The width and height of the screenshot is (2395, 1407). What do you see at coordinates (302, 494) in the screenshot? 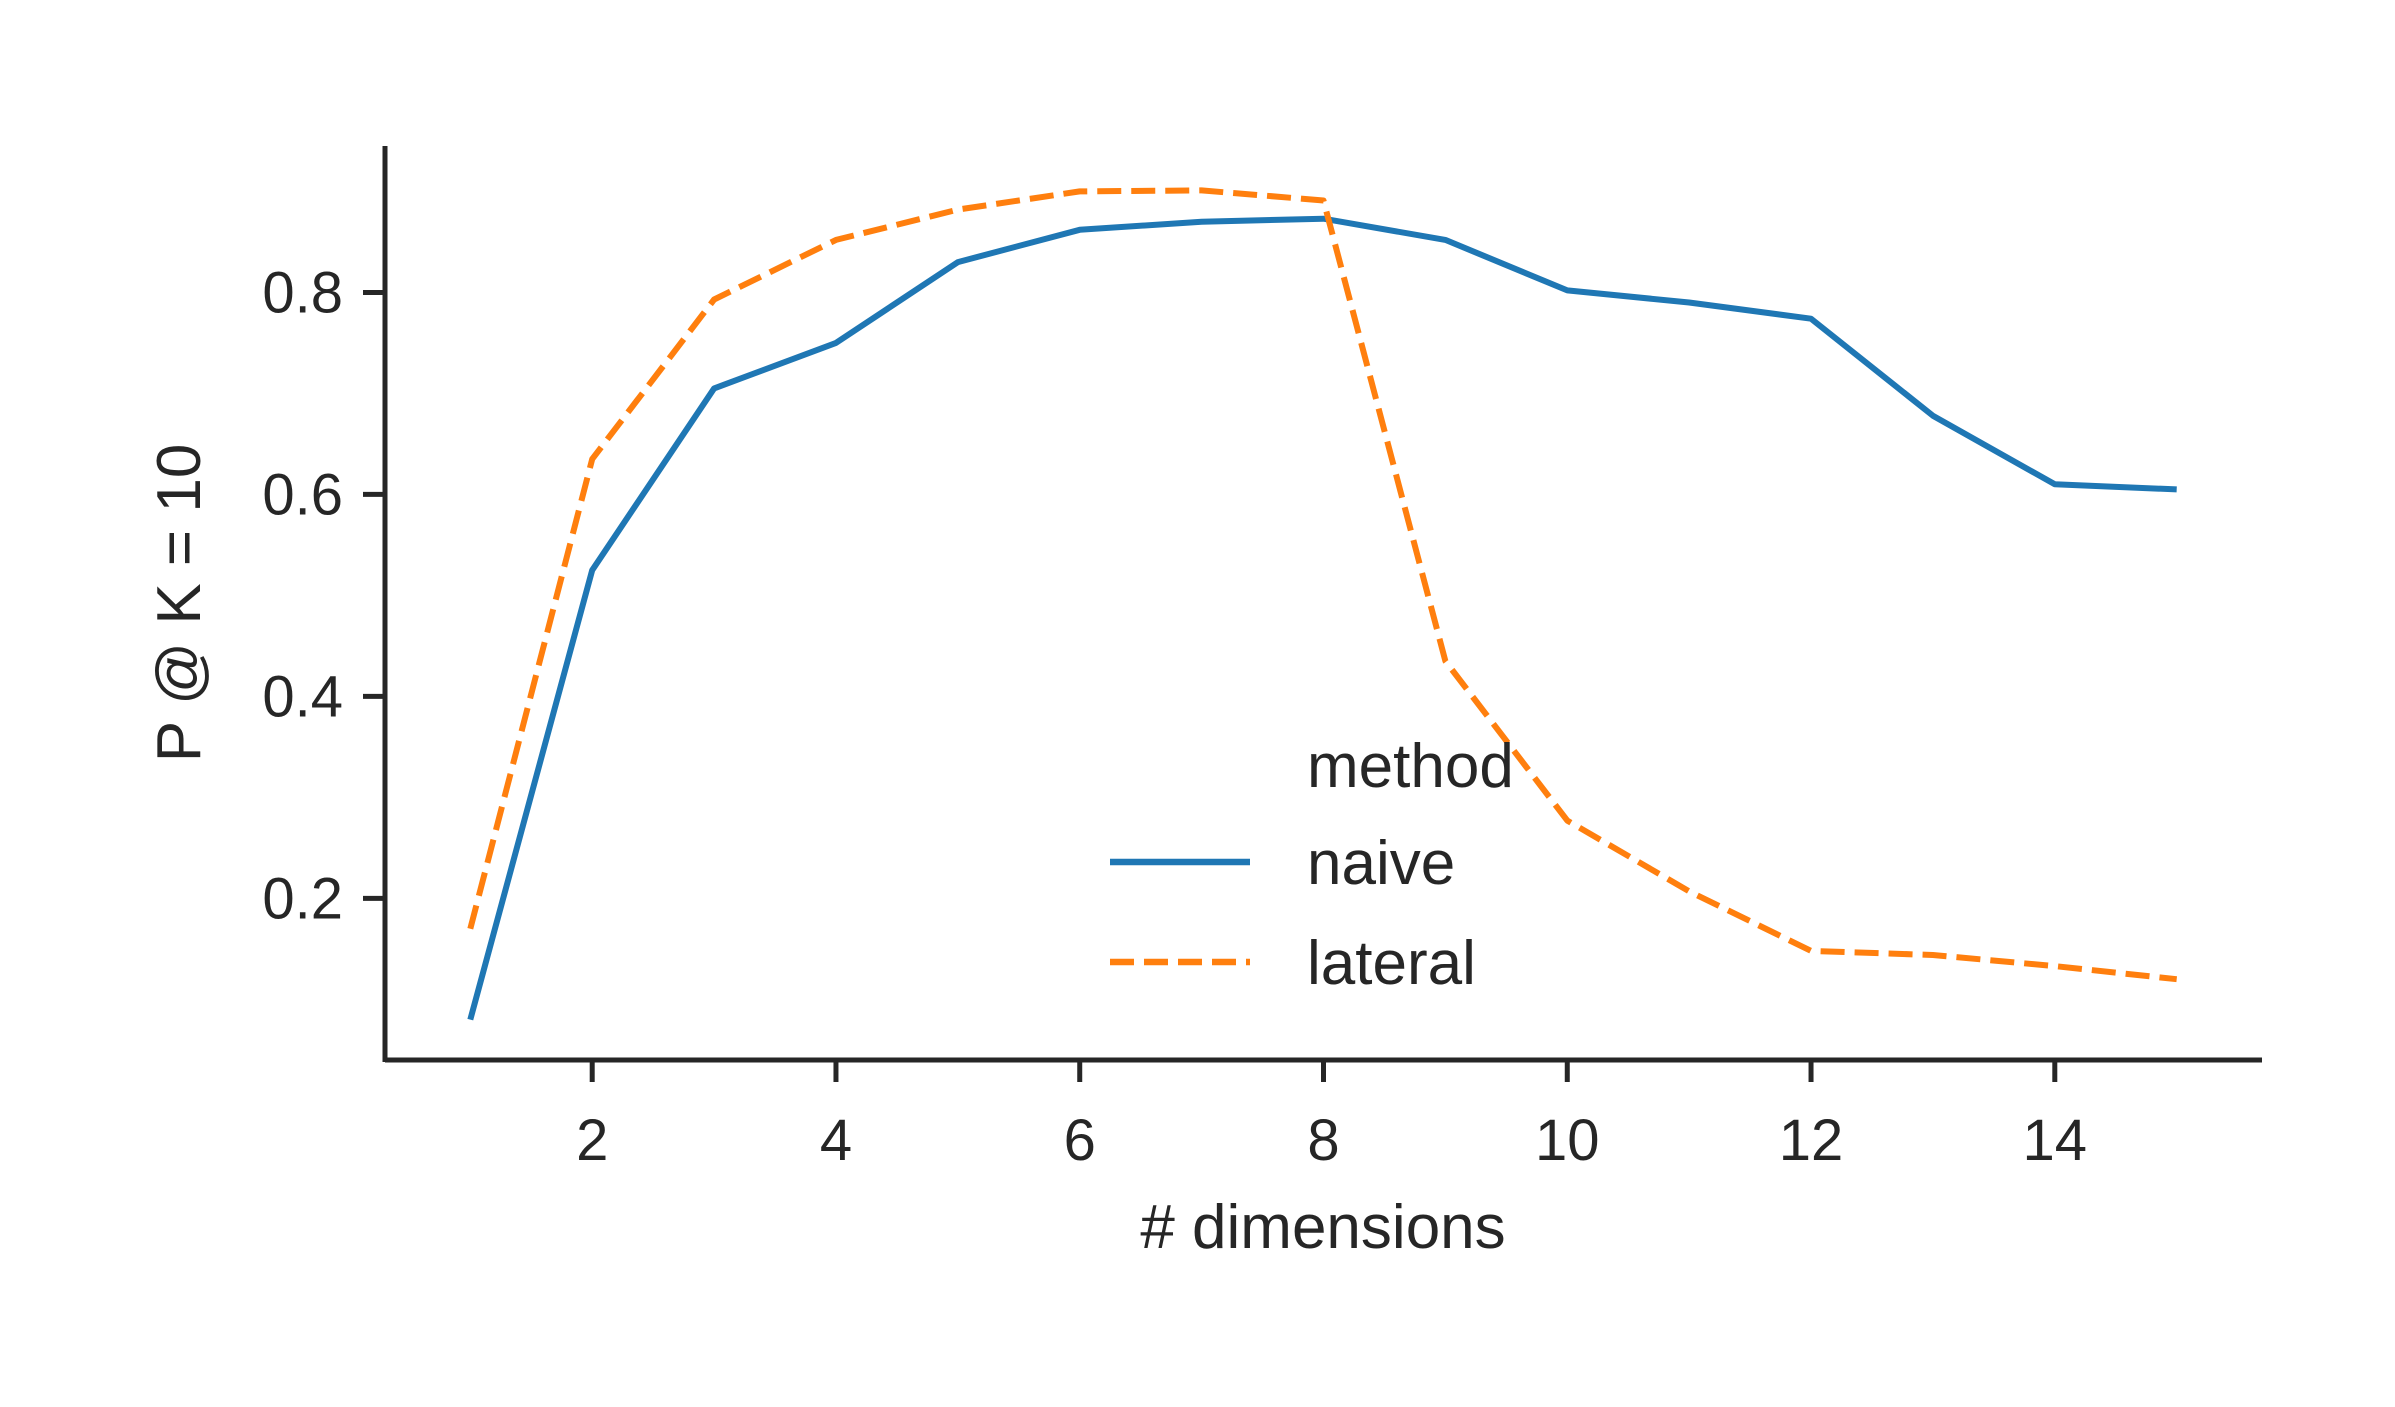
I see `y-tick-label: 0.6` at bounding box center [302, 494].